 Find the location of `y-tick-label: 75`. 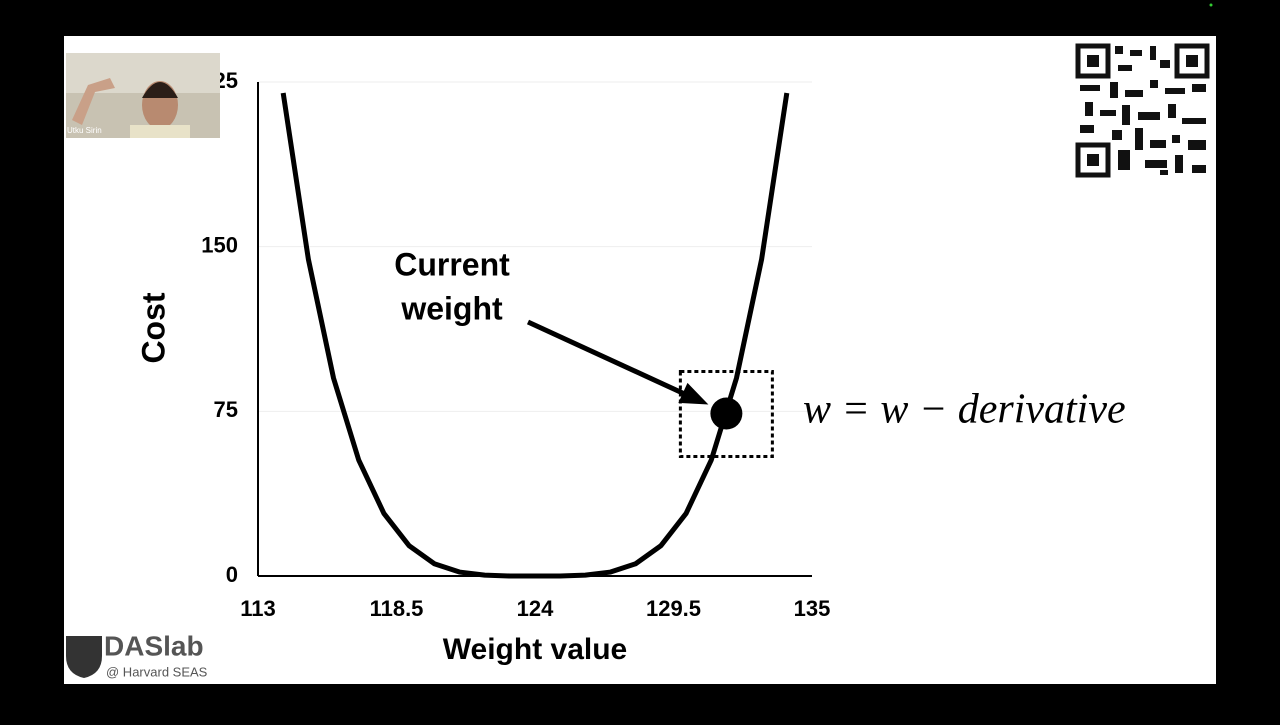

y-tick-label: 75 is located at coordinates (226, 409).